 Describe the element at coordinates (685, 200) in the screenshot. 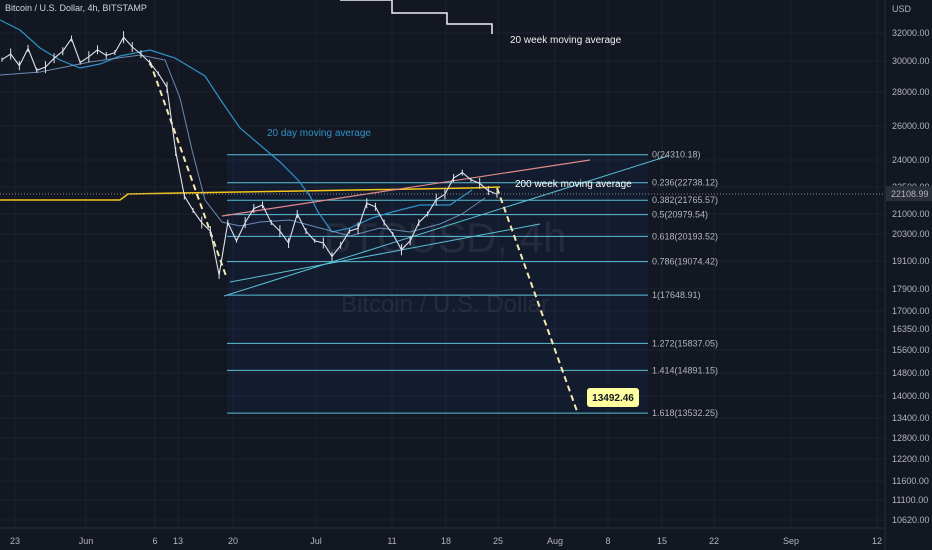

I see `fib-level-label: 0.382(21765.57)` at that location.